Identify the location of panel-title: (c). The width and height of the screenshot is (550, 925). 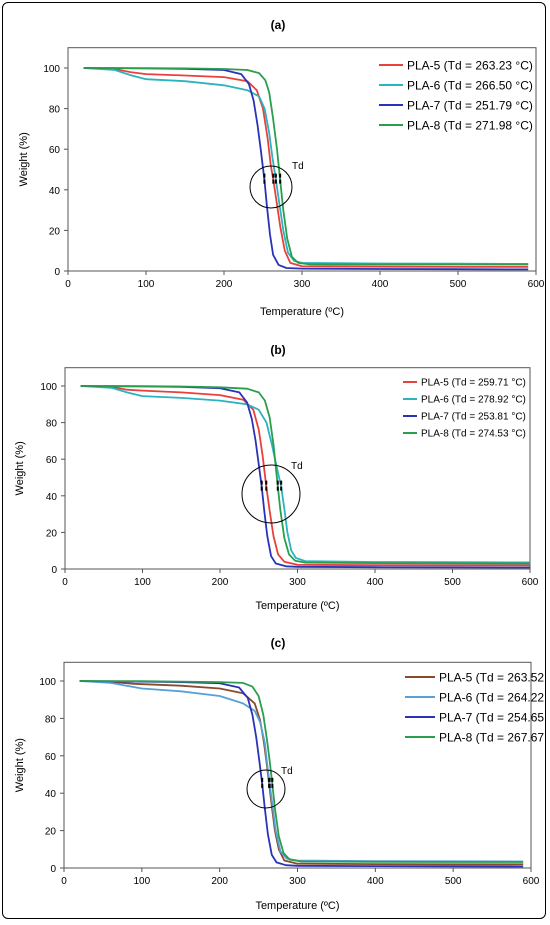
(278, 643).